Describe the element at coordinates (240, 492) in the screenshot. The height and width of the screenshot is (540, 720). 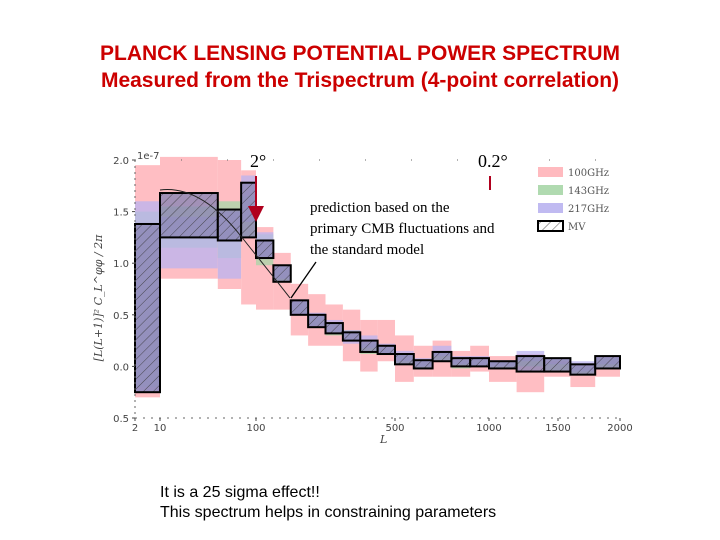
I see `footer-line-1: It is a 25 sigma effect!!` at that location.